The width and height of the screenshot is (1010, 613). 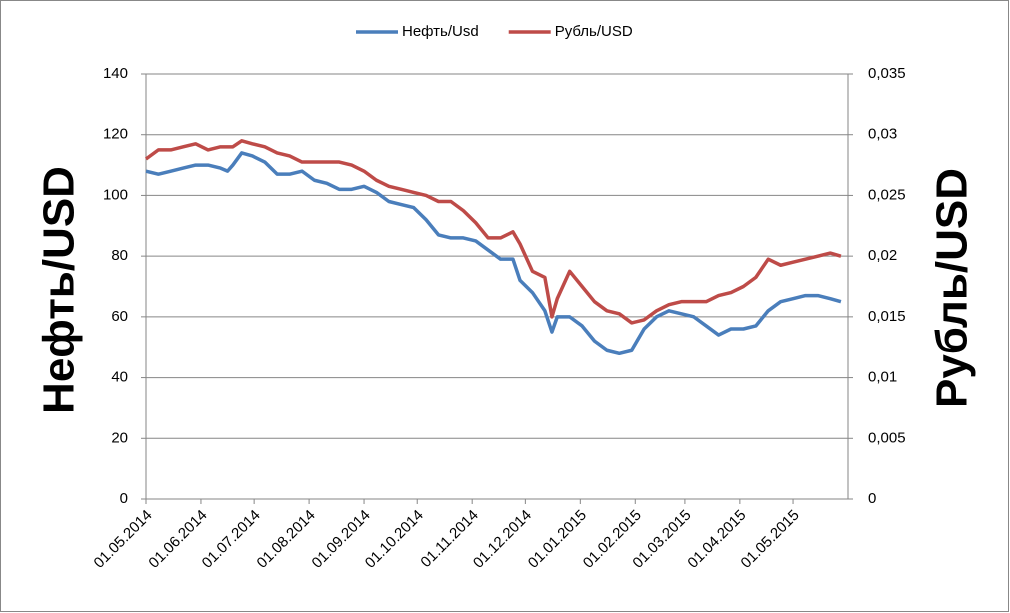 I want to click on y-tick-label: 20, so click(x=119, y=437).